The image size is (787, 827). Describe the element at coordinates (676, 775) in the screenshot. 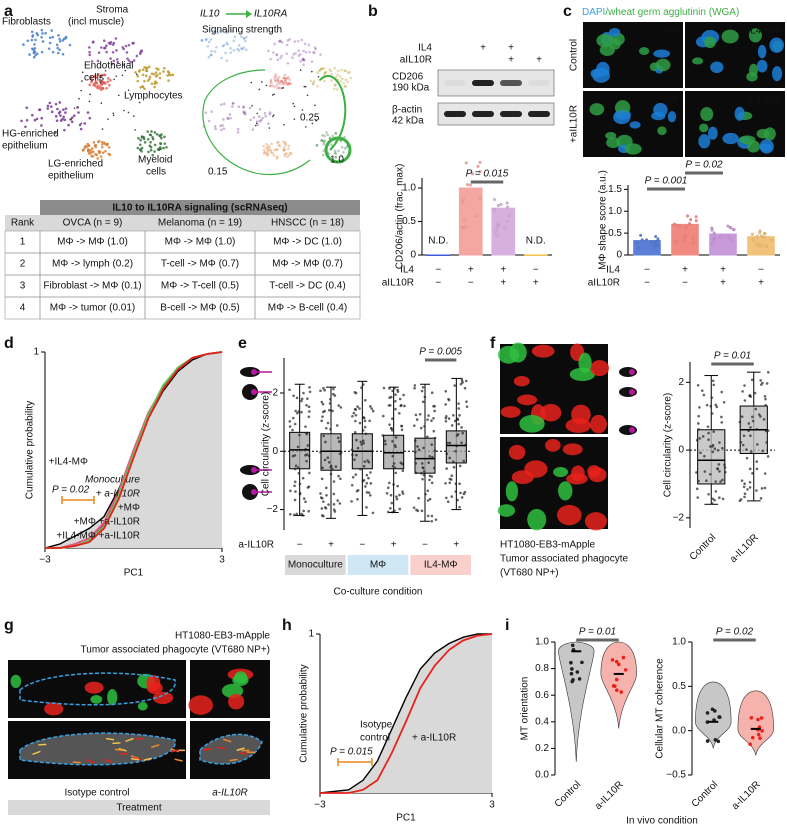

I see `y-tick-label: −0.5` at that location.